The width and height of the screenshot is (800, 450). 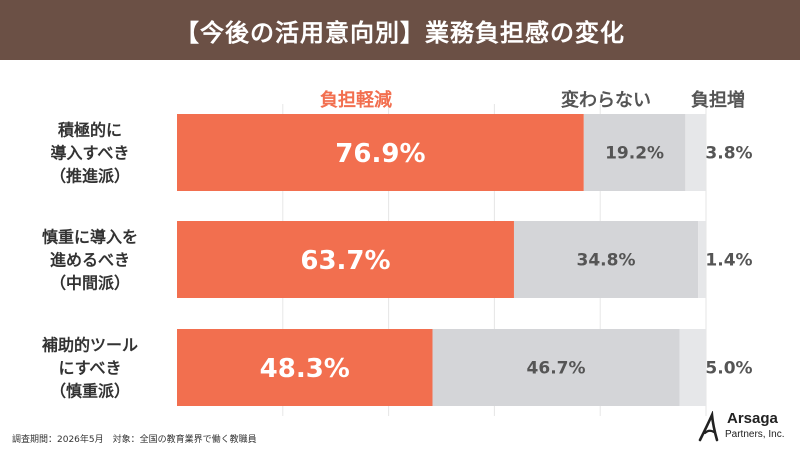 I want to click on data-label: 34.8%, so click(x=606, y=261).